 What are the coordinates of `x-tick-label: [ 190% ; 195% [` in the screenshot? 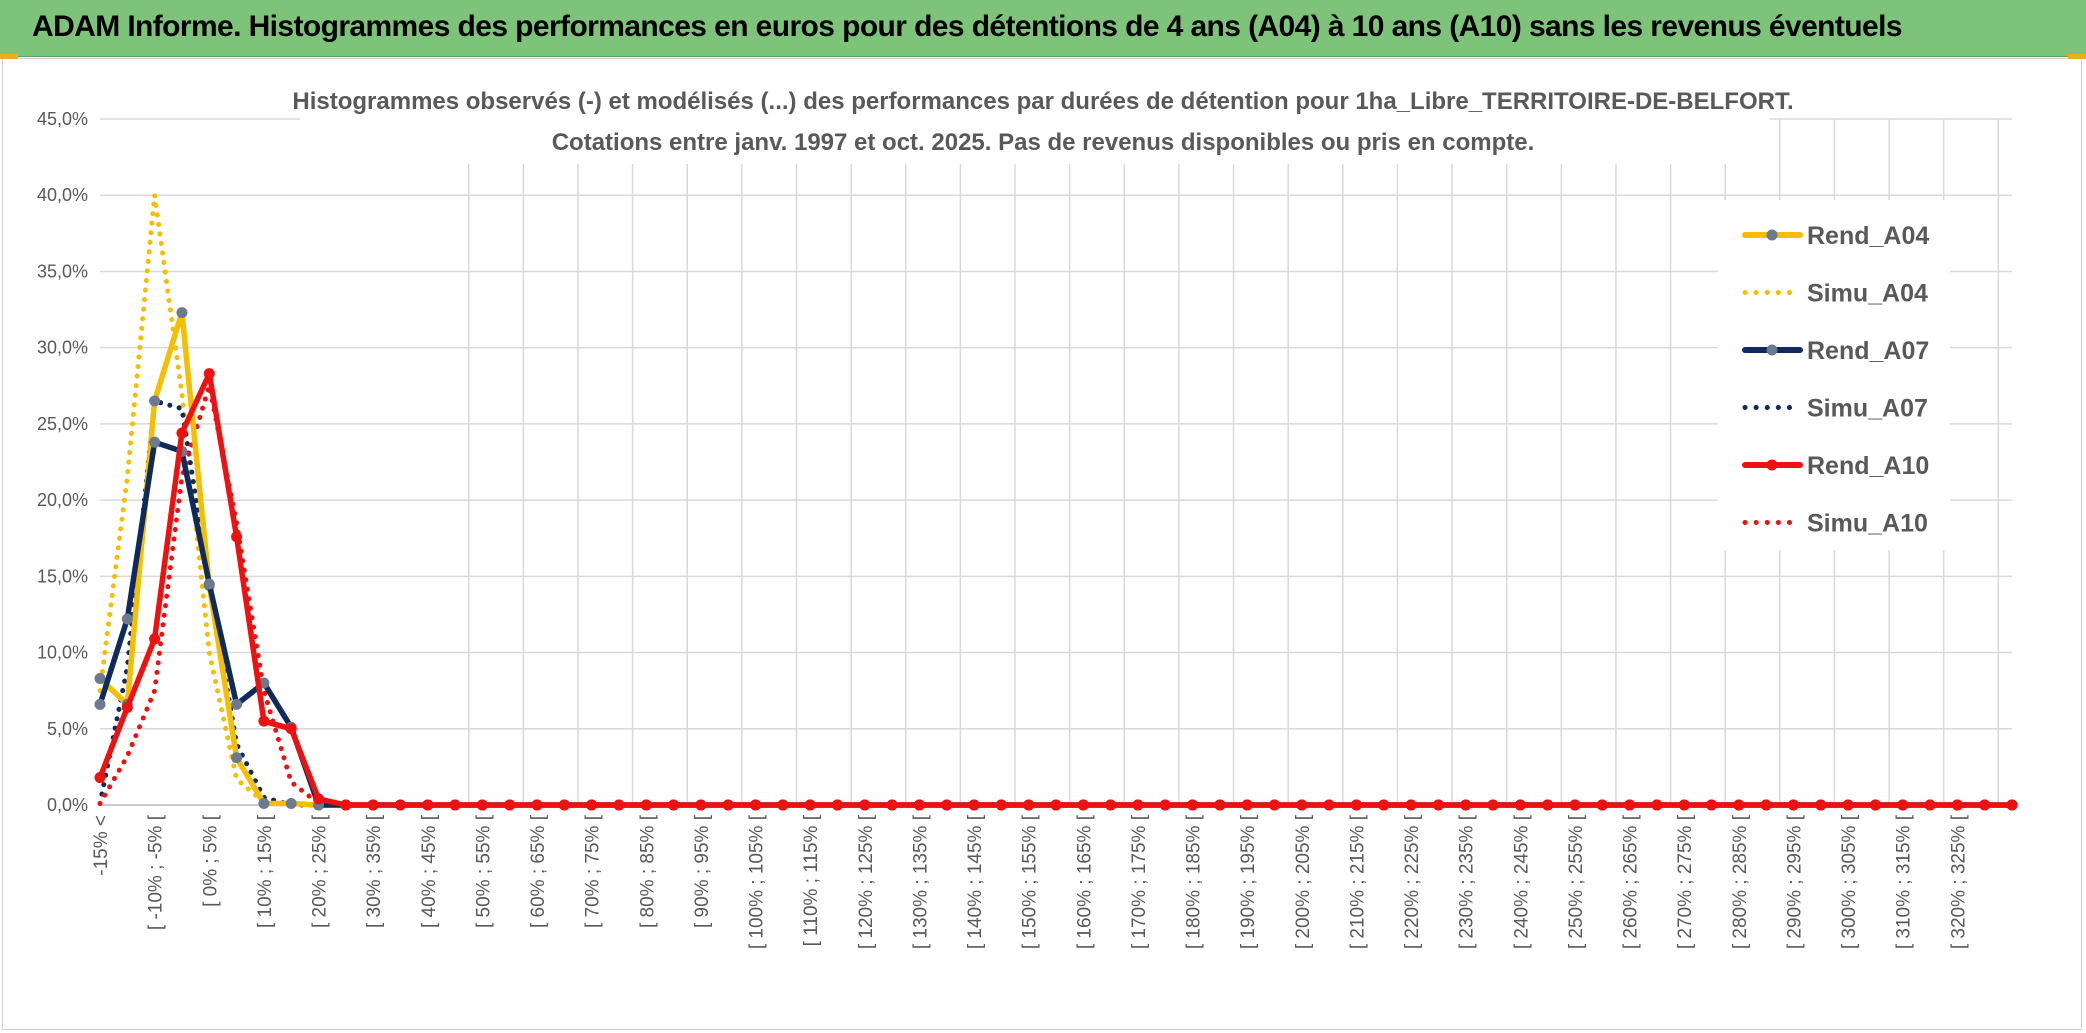 It's located at (1248, 881).